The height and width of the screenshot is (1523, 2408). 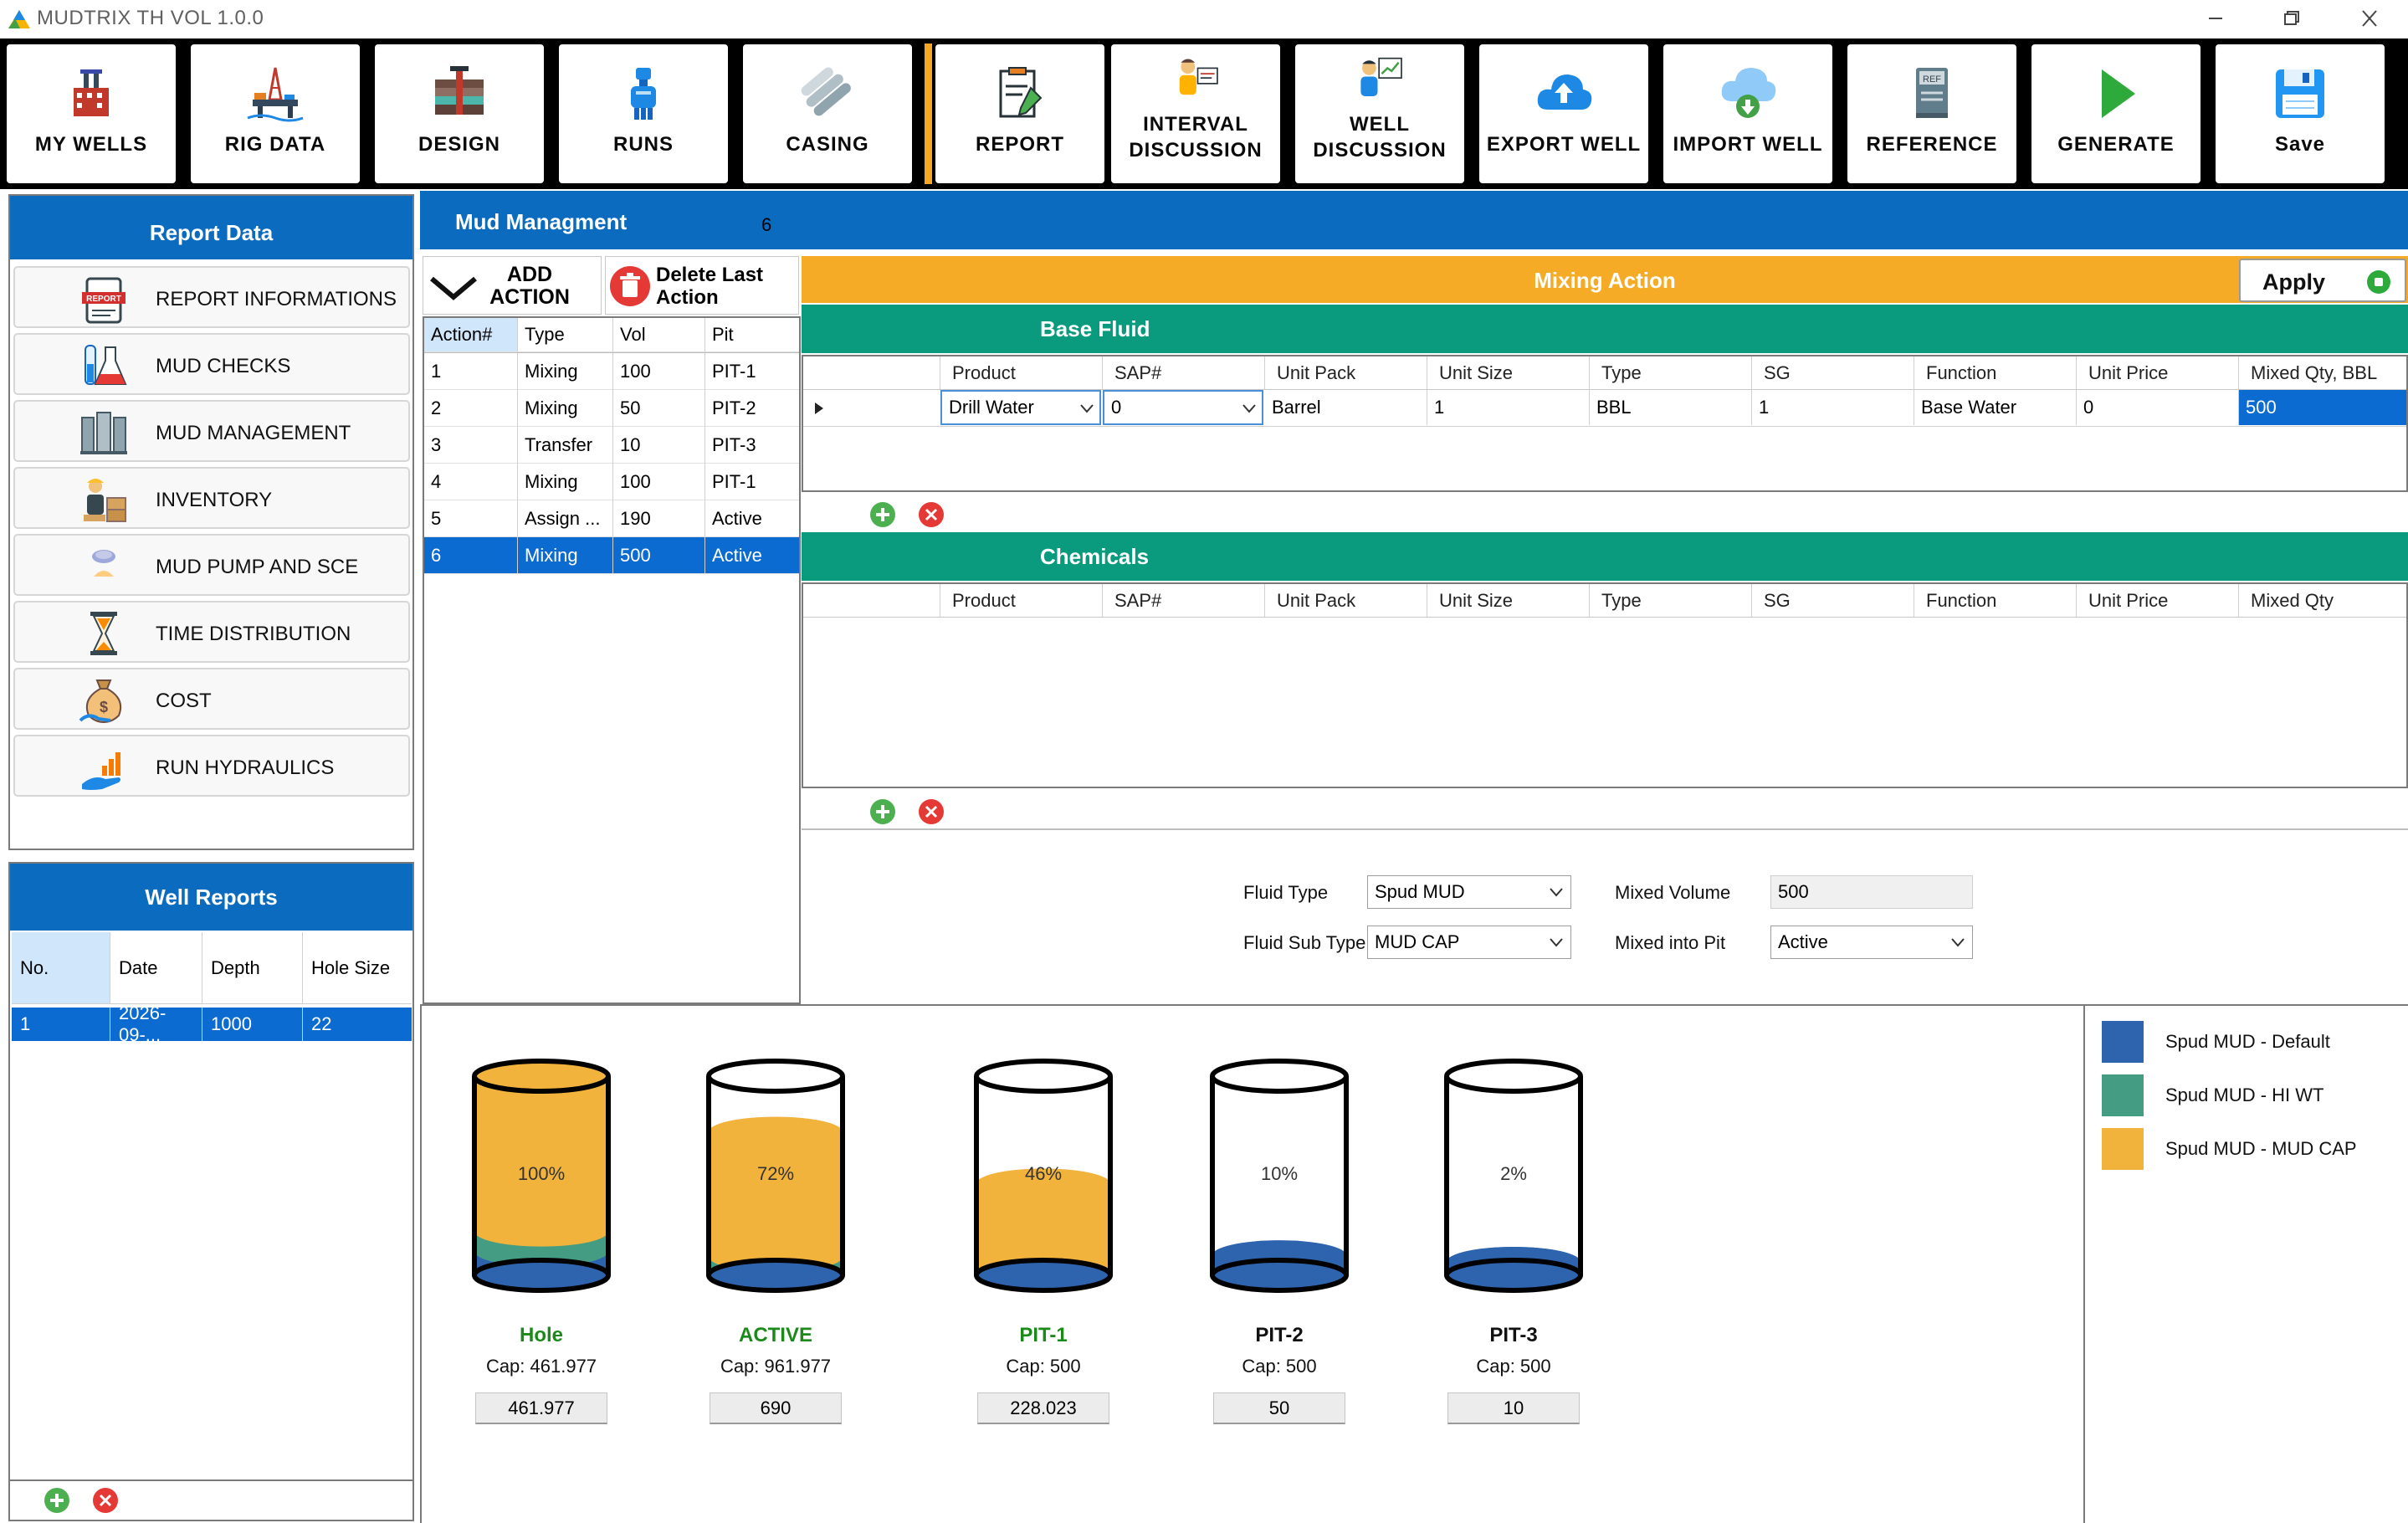 I want to click on my-wells-button: MY WELLS, so click(x=91, y=113).